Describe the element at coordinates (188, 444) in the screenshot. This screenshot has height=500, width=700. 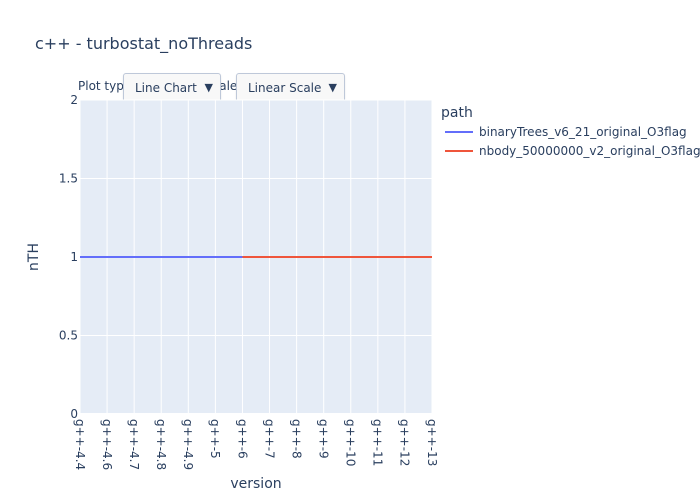
I see `x-tick-label: g++-4.9` at that location.